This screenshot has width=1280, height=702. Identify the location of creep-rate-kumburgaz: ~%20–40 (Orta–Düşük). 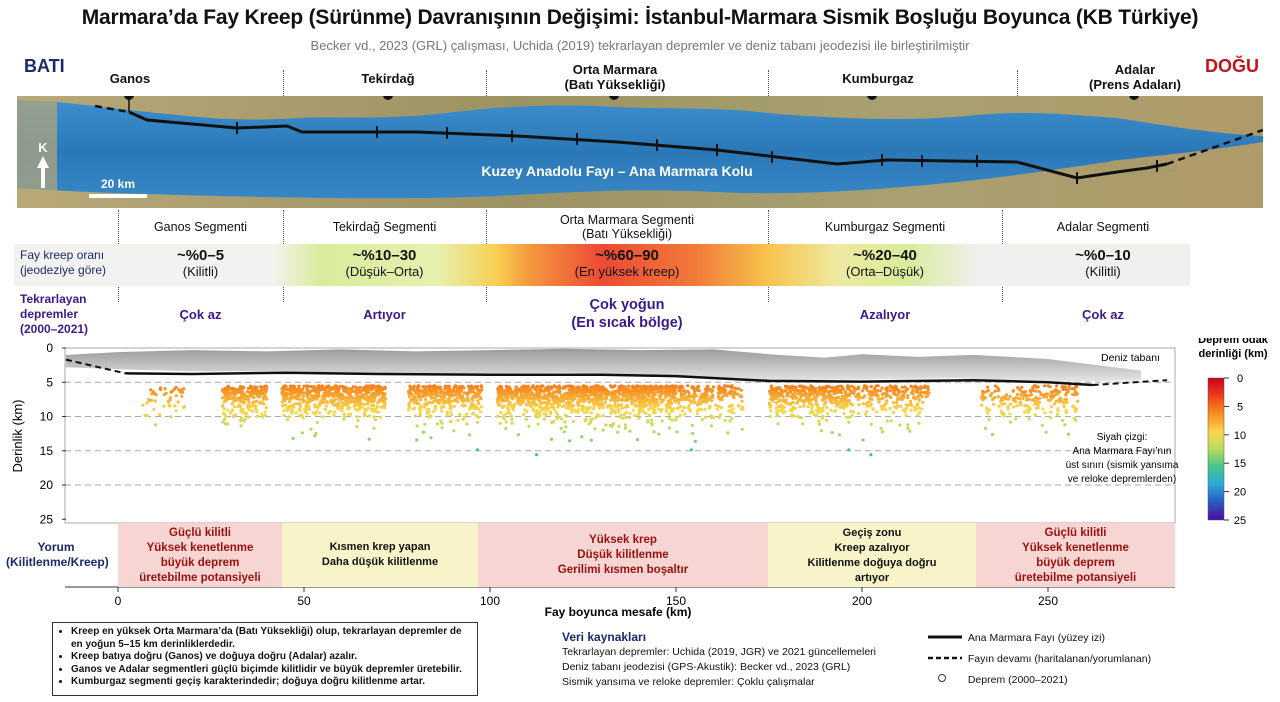
(885, 263).